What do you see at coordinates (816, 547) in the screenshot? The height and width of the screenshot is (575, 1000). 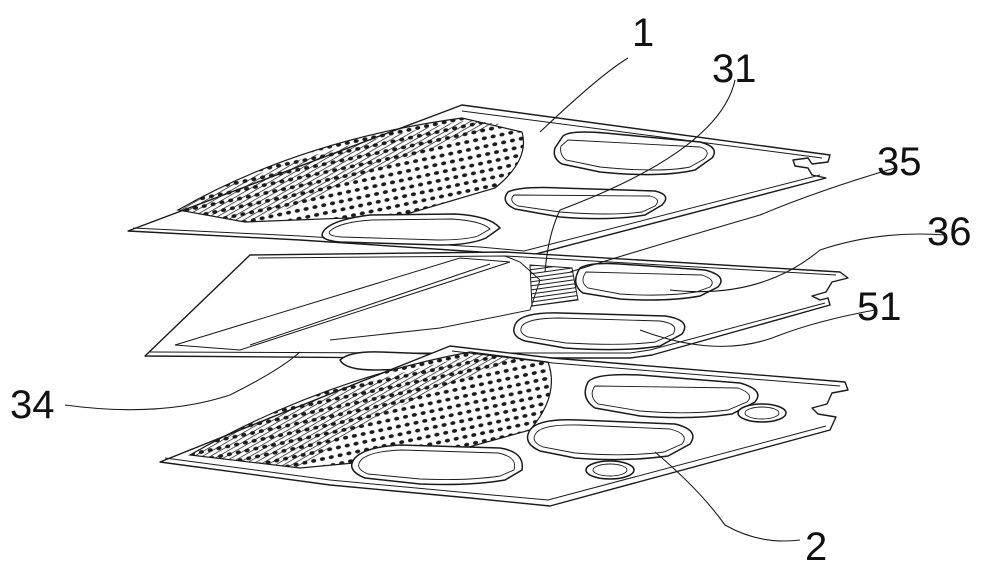 I see `ref-label-2: 2` at bounding box center [816, 547].